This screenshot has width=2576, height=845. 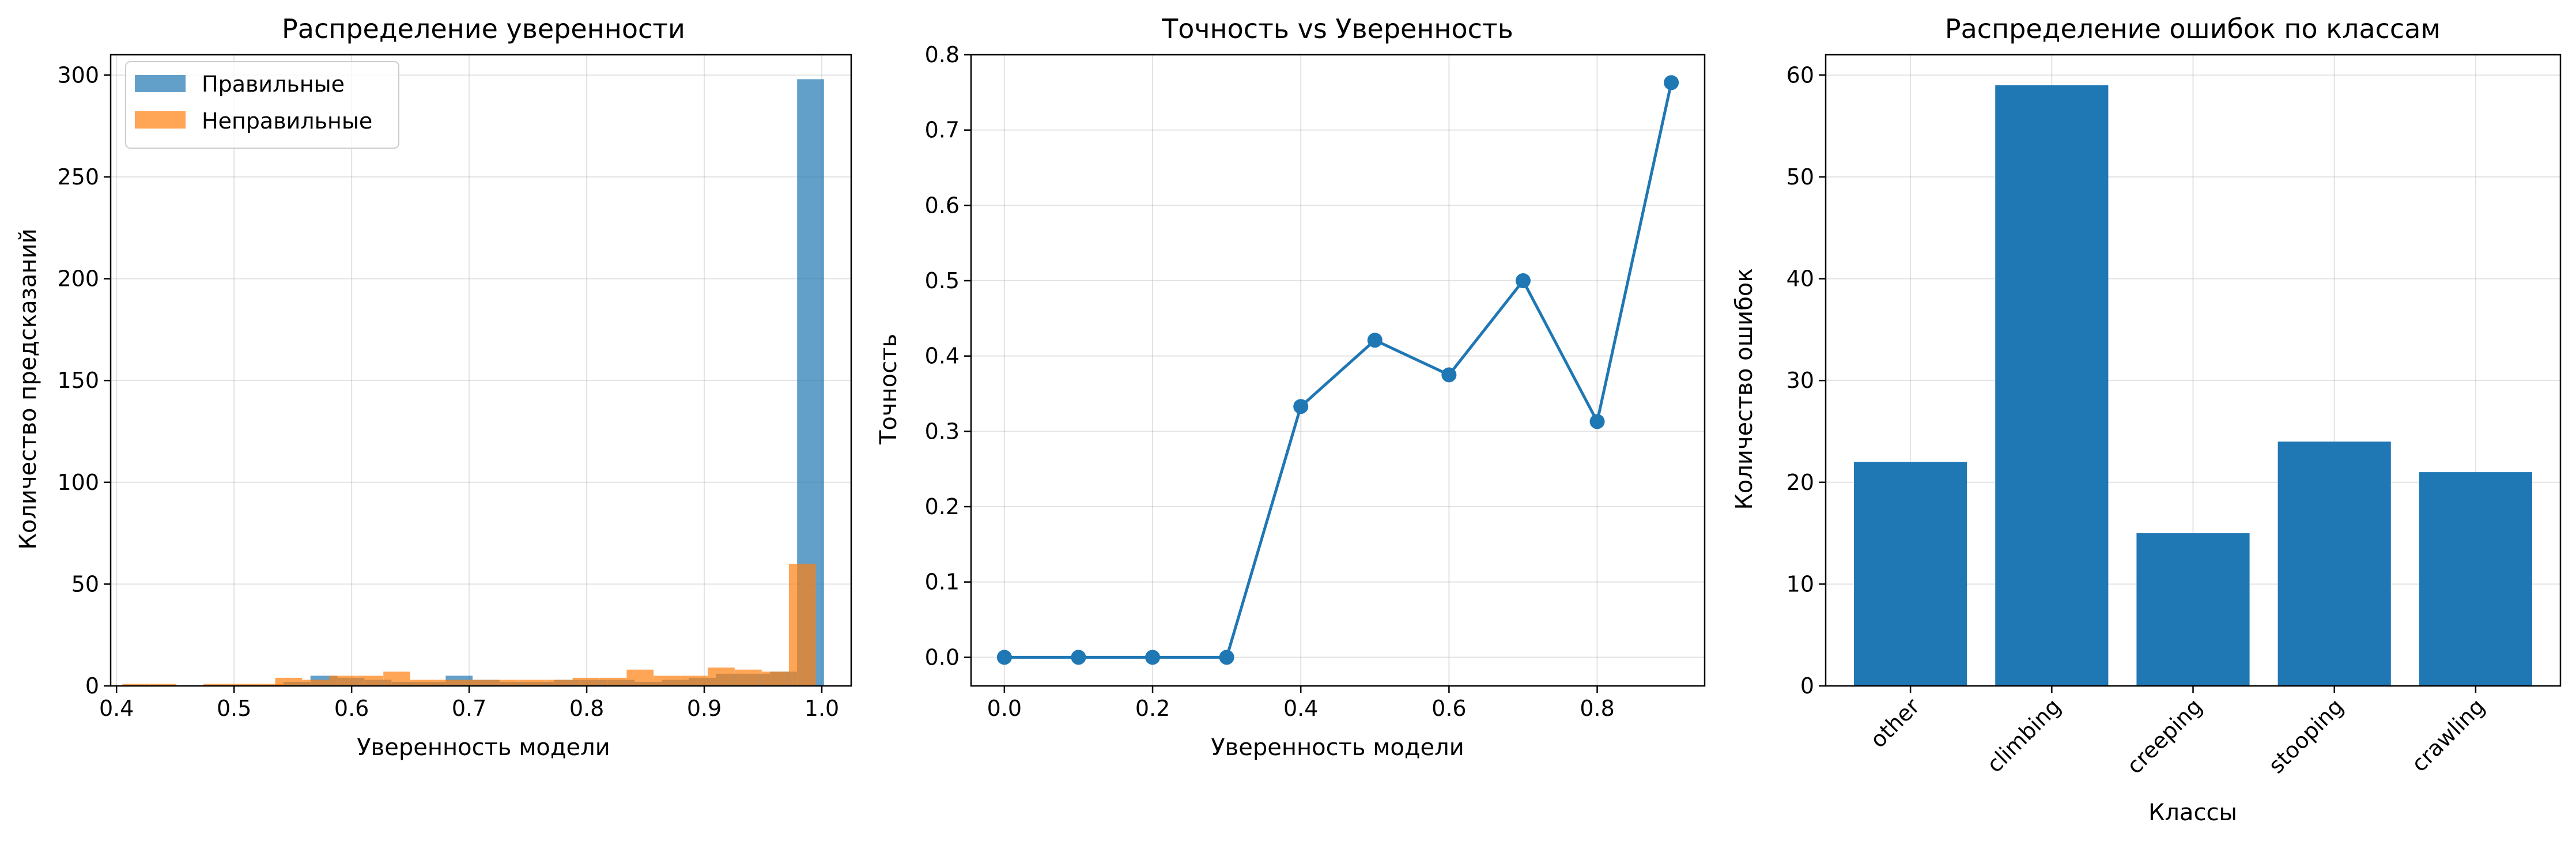 What do you see at coordinates (78, 380) in the screenshot?
I see `histogram-y-tick-label-3: 150` at bounding box center [78, 380].